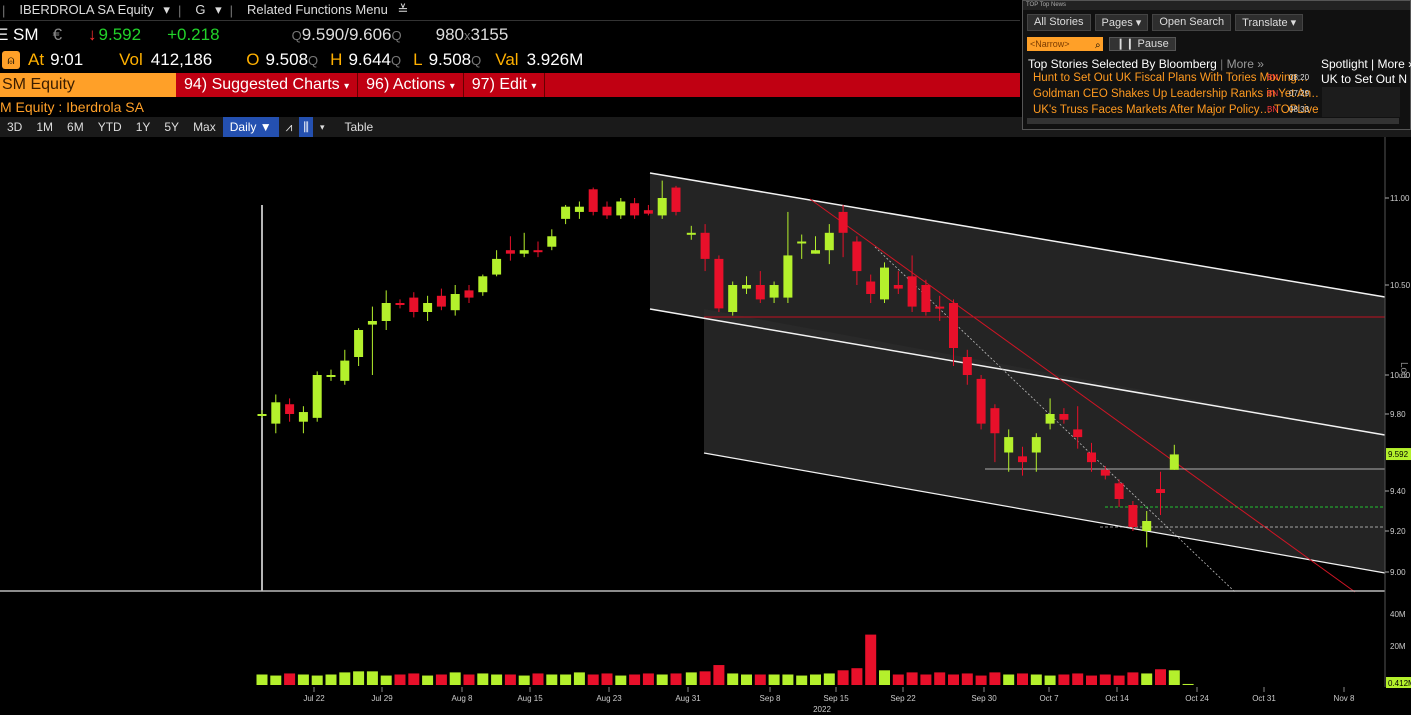 The image size is (1411, 715). Describe the element at coordinates (462, 698) in the screenshot. I see `x-tick-label: Aug 8` at that location.